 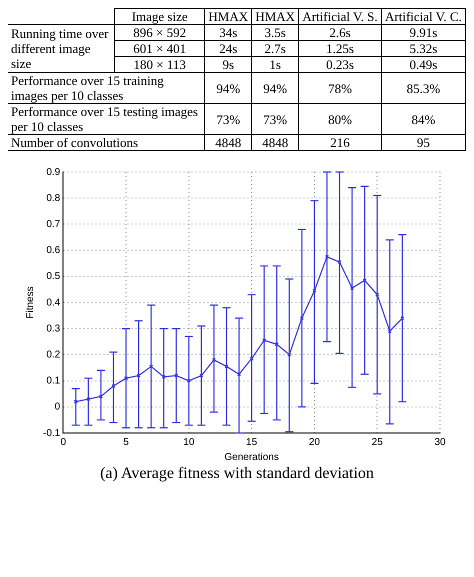 I want to click on text: 80%, so click(x=340, y=119).